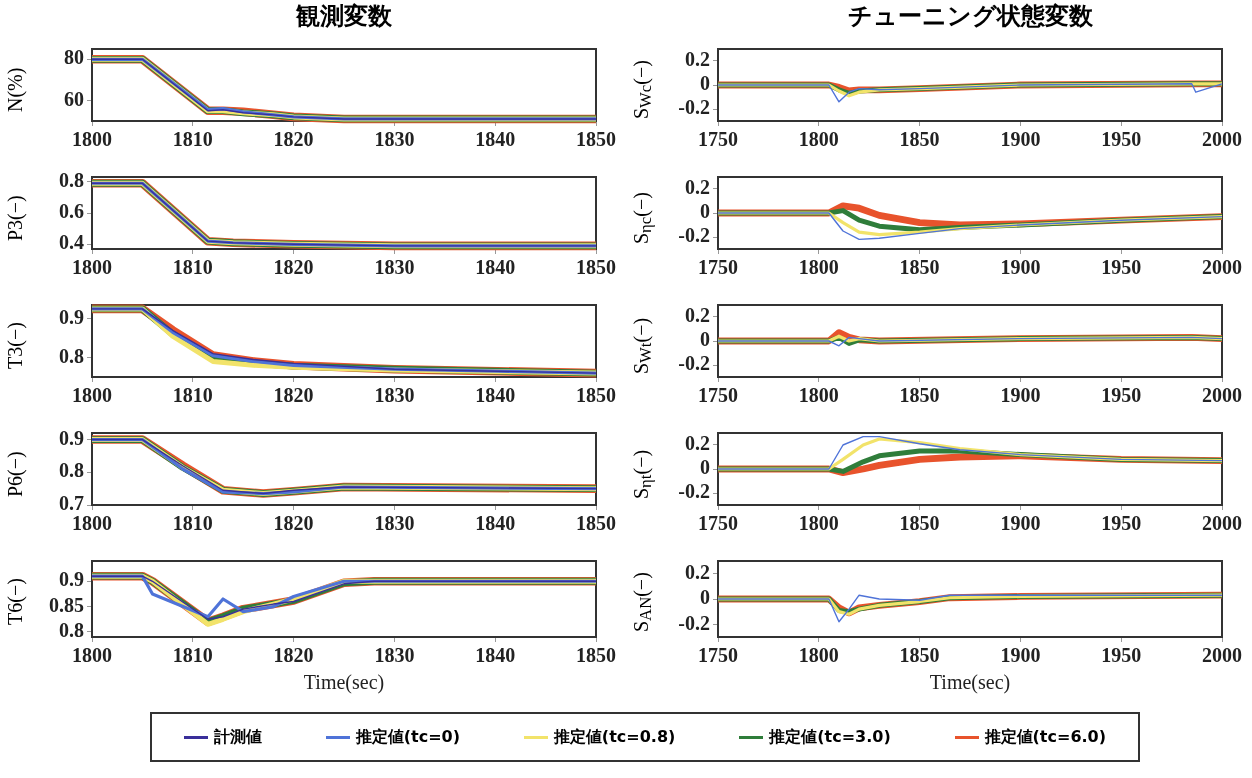 This screenshot has height=778, width=1252. I want to click on y-tick-label: 0.85, so click(66, 604).